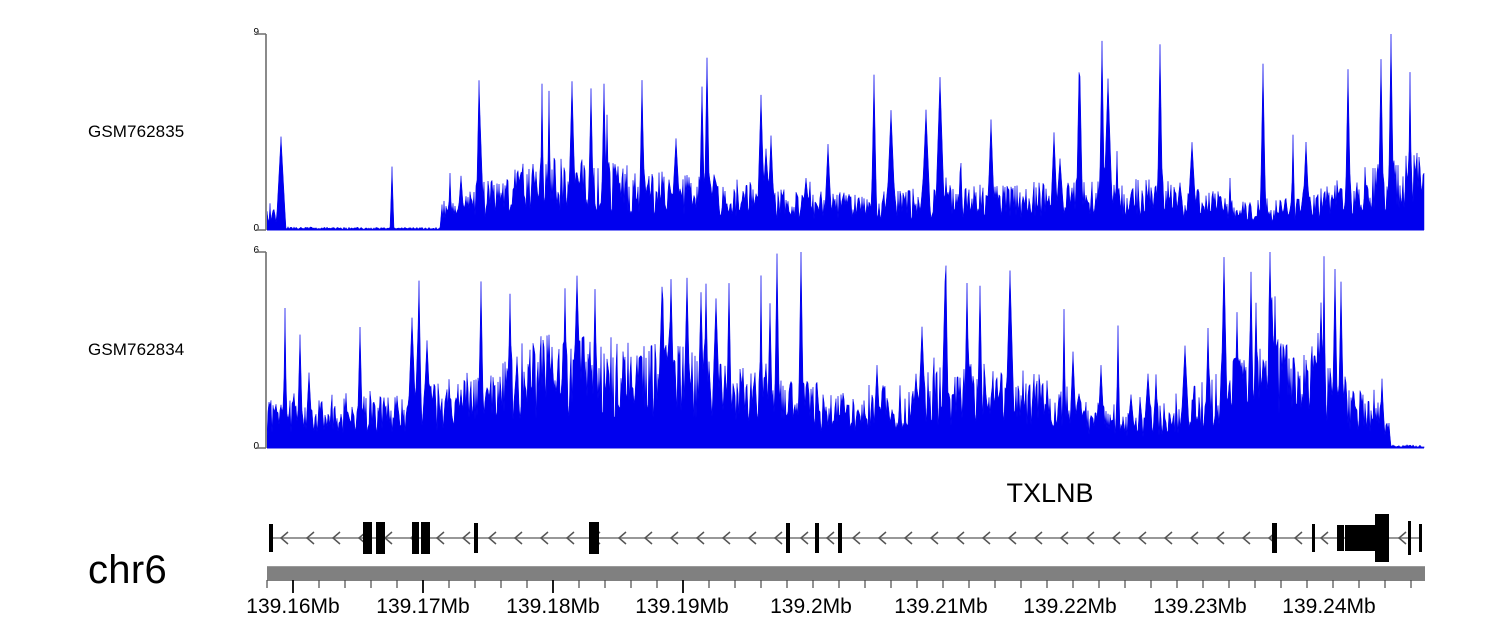 This screenshot has height=640, width=1500. Describe the element at coordinates (136, 349) in the screenshot. I see `track-label-gsm762834: GSM762834` at that location.